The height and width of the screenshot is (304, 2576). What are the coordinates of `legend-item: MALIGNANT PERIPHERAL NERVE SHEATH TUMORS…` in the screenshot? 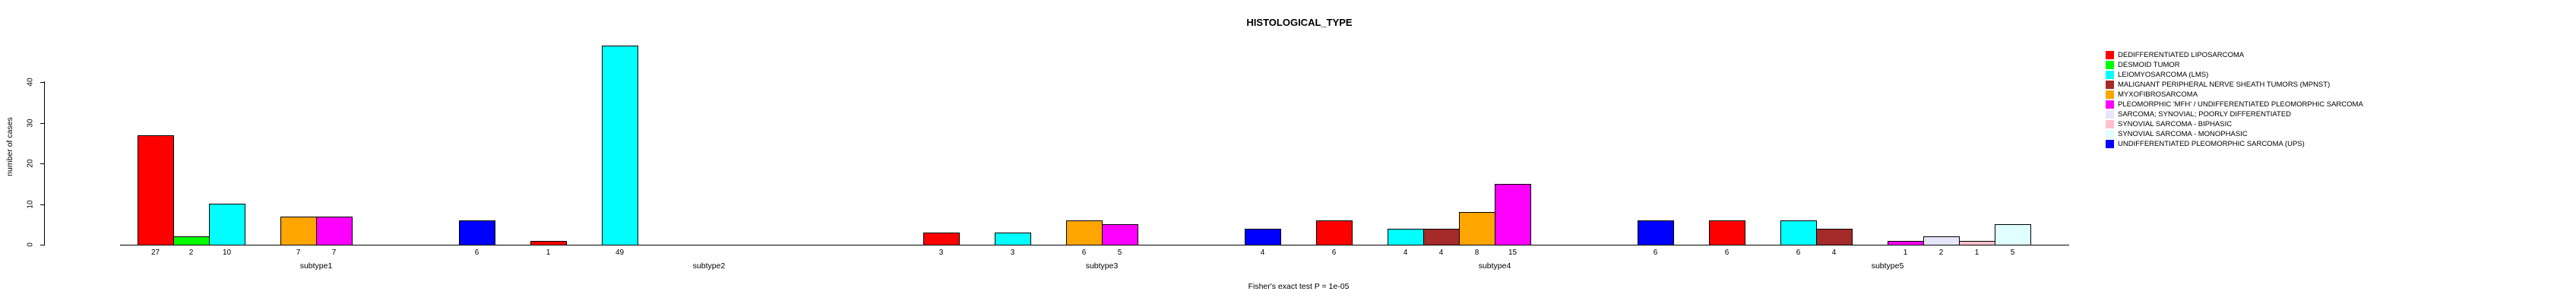 It's located at (2234, 85).